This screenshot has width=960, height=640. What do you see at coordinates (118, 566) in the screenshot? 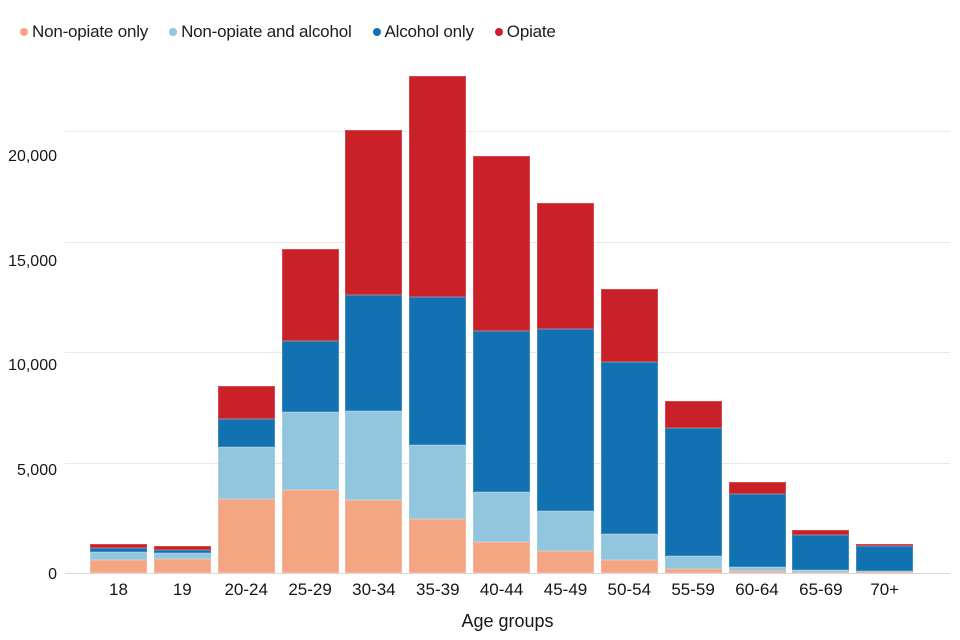
I see `bar-segment-18-non-opiate-only` at bounding box center [118, 566].